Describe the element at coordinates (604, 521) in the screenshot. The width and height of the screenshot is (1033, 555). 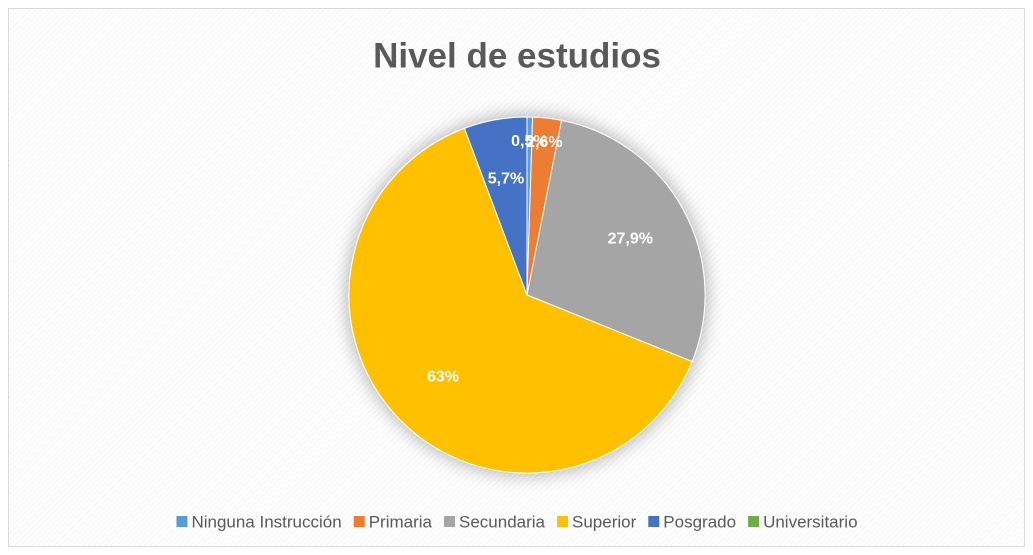
I see `legend-label: Superior` at that location.